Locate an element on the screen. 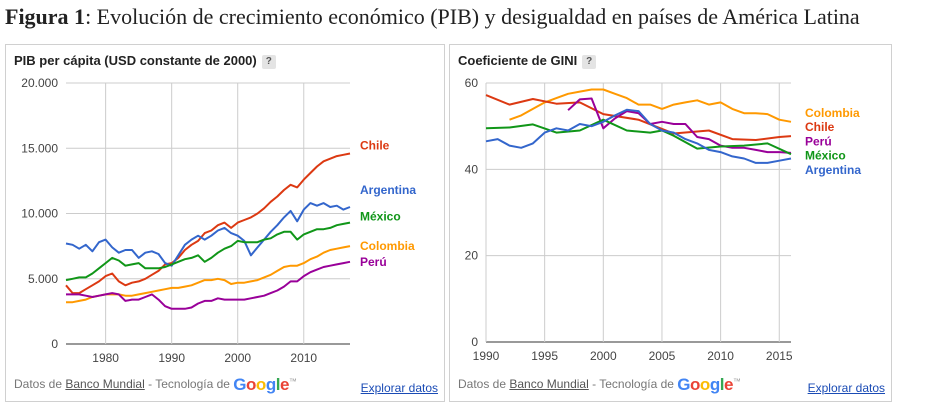 This screenshot has height=411, width=952. x-tick-label: 1980 is located at coordinates (105, 358).